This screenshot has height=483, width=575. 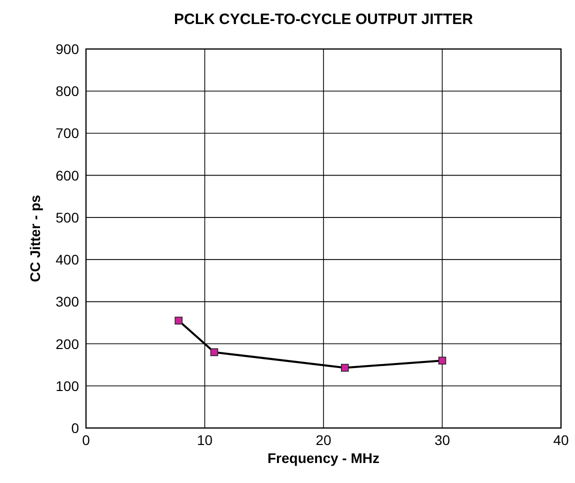 I want to click on y-tick-label: 100, so click(x=68, y=386).